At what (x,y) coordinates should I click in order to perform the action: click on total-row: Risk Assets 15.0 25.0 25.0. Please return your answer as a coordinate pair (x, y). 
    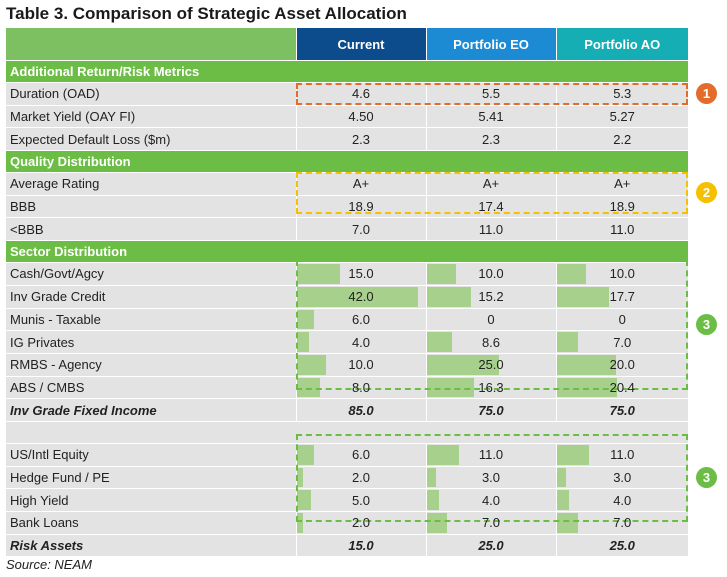
    Looking at the image, I should click on (347, 546).